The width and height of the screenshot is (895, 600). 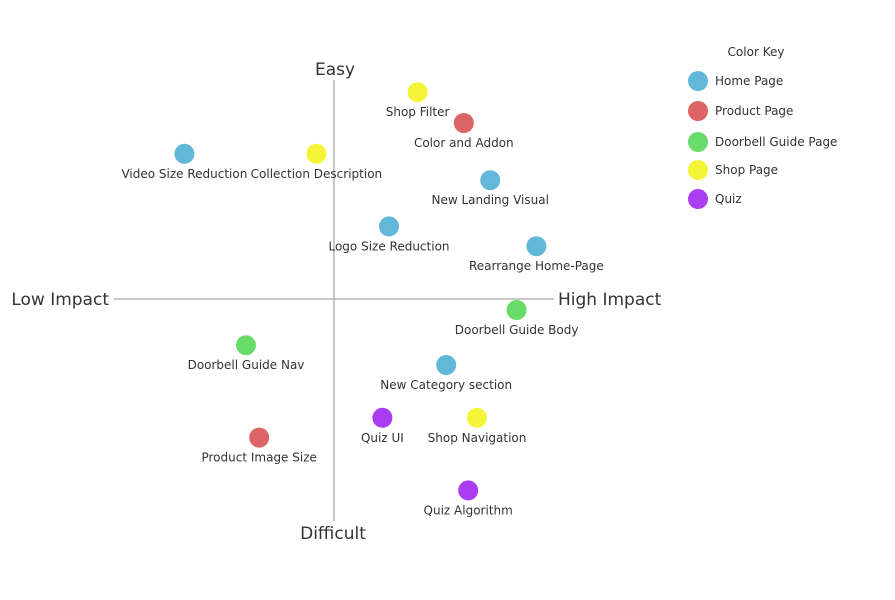 I want to click on axis-label-easy: Easy, so click(x=335, y=70).